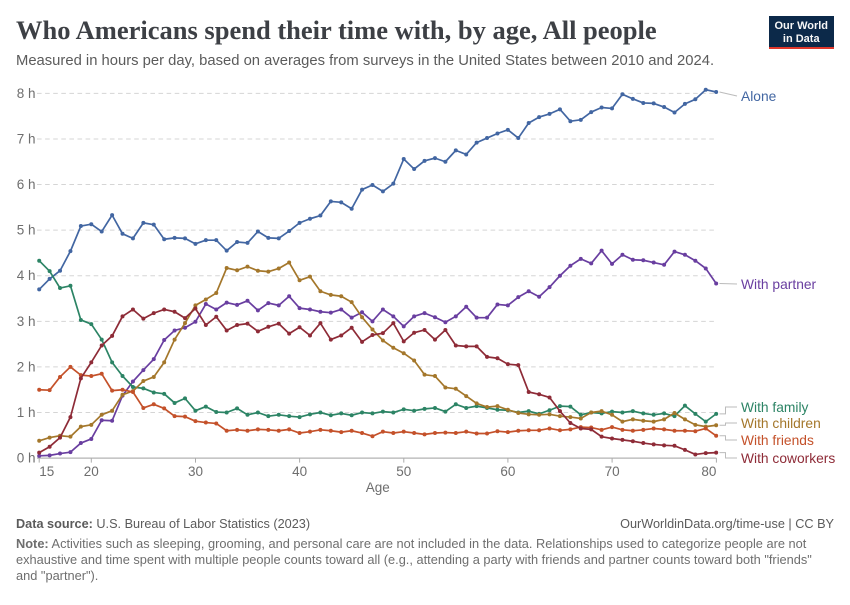 This screenshot has width=850, height=605. What do you see at coordinates (91, 471) in the screenshot?
I see `svg-text: 20` at bounding box center [91, 471].